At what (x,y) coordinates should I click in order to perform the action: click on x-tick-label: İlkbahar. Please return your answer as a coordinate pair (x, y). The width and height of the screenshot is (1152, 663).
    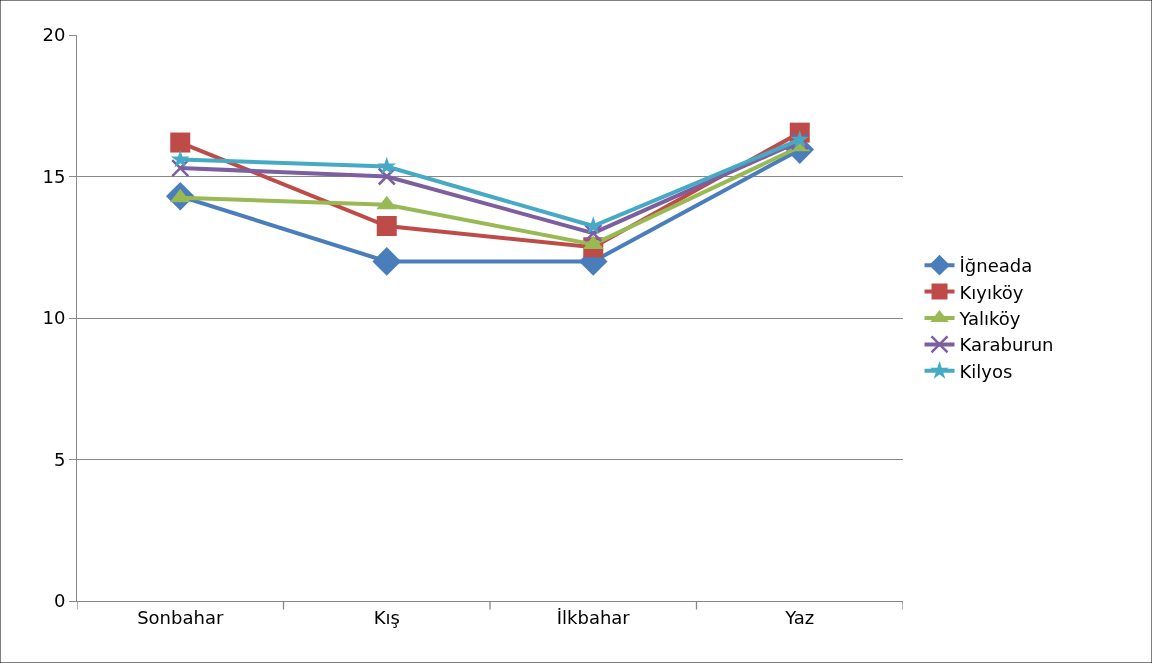
    Looking at the image, I should click on (593, 617).